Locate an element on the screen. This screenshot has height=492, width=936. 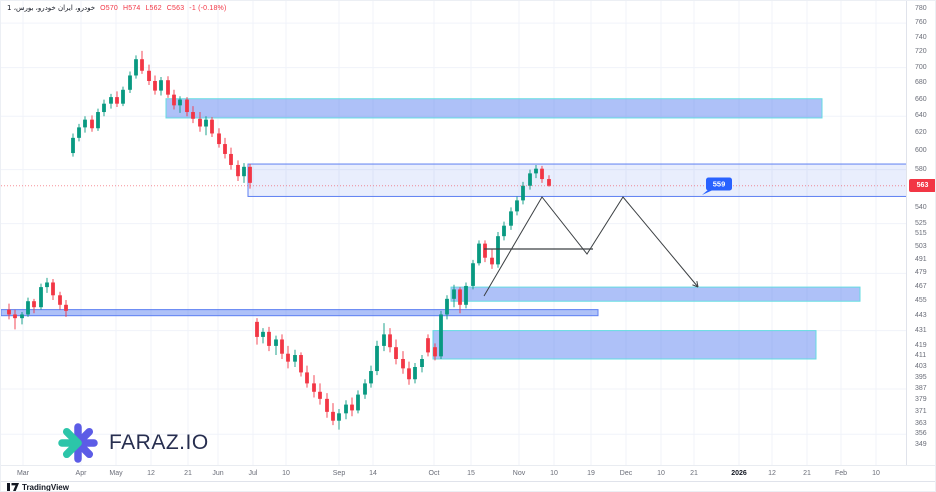
price-tick: 580 is located at coordinates (921, 169).